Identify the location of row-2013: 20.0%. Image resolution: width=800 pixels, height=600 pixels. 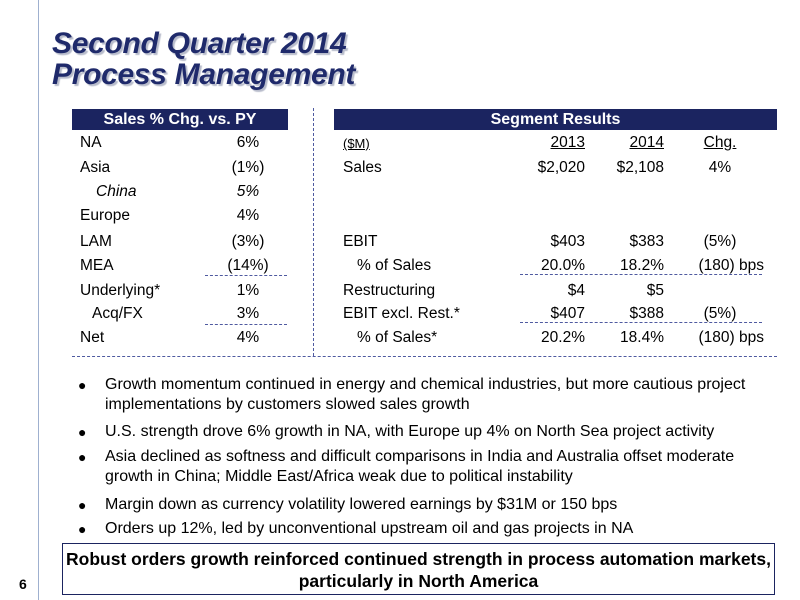
(563, 265).